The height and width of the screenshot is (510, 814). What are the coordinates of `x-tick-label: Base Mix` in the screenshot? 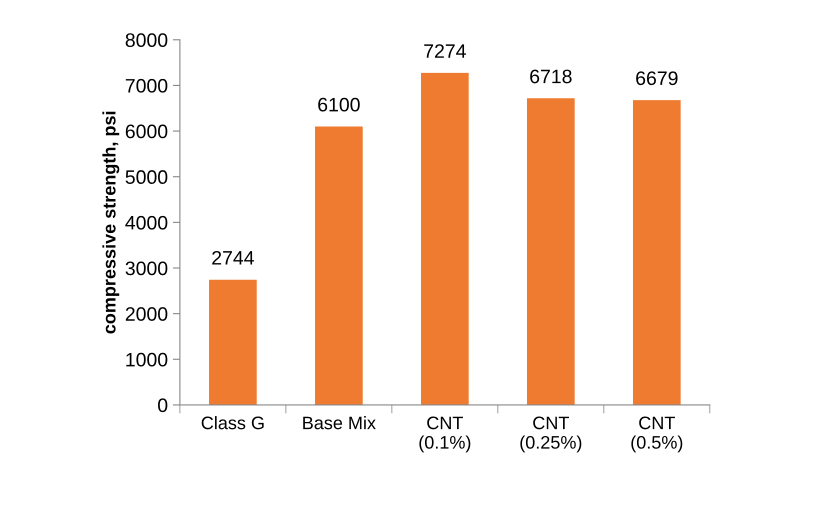 It's located at (339, 423).